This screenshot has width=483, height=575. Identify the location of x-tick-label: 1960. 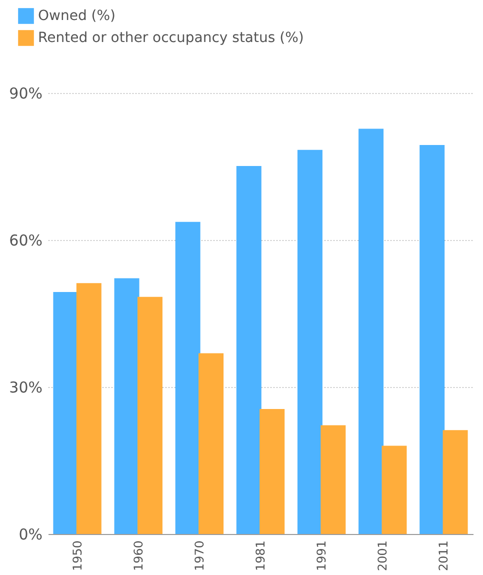
(138, 556).